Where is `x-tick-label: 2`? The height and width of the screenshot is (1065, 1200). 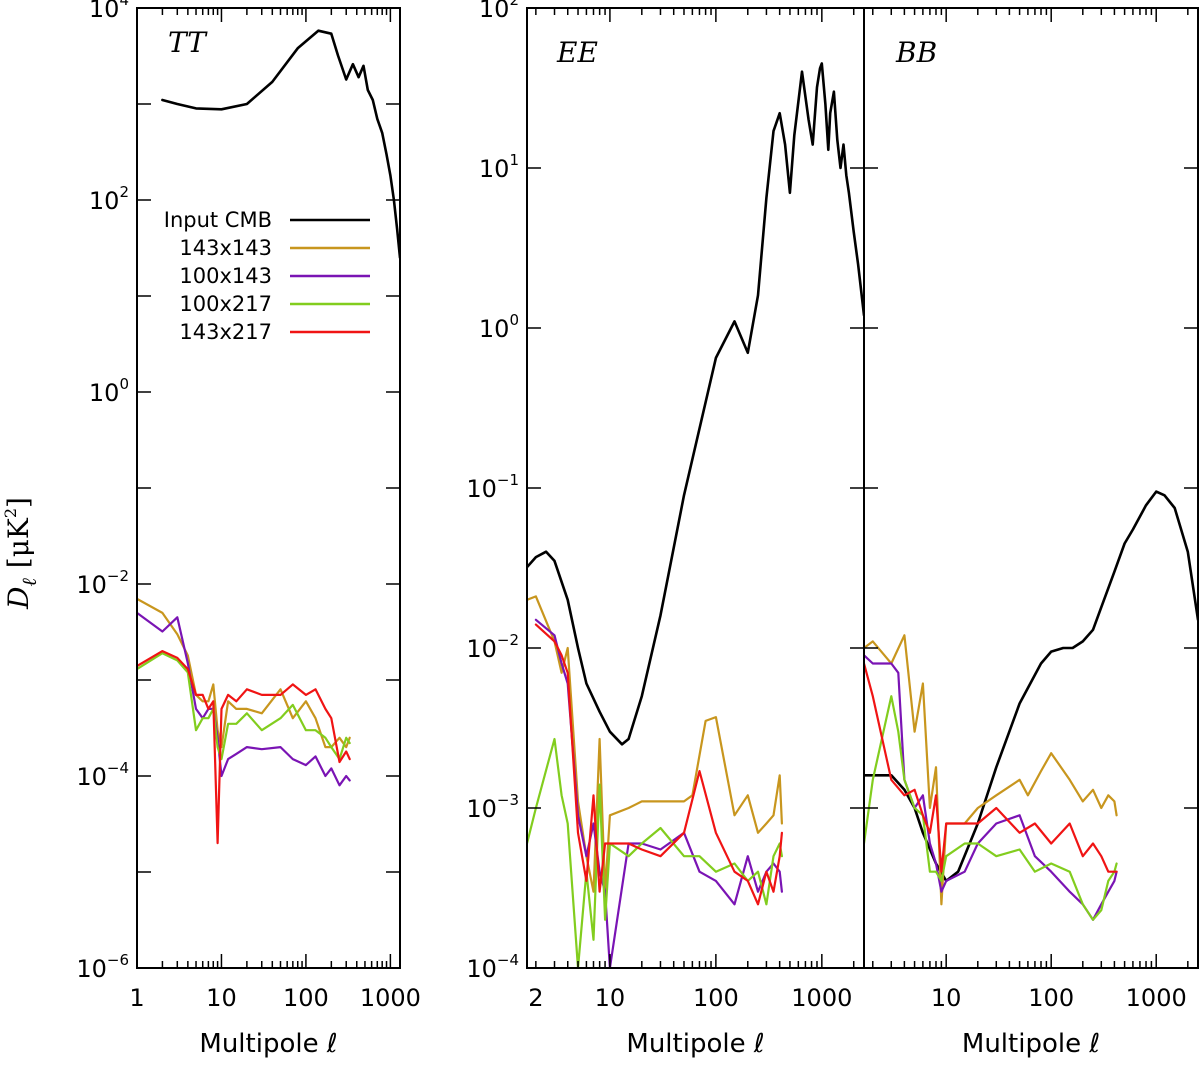 x-tick-label: 2 is located at coordinates (535, 998).